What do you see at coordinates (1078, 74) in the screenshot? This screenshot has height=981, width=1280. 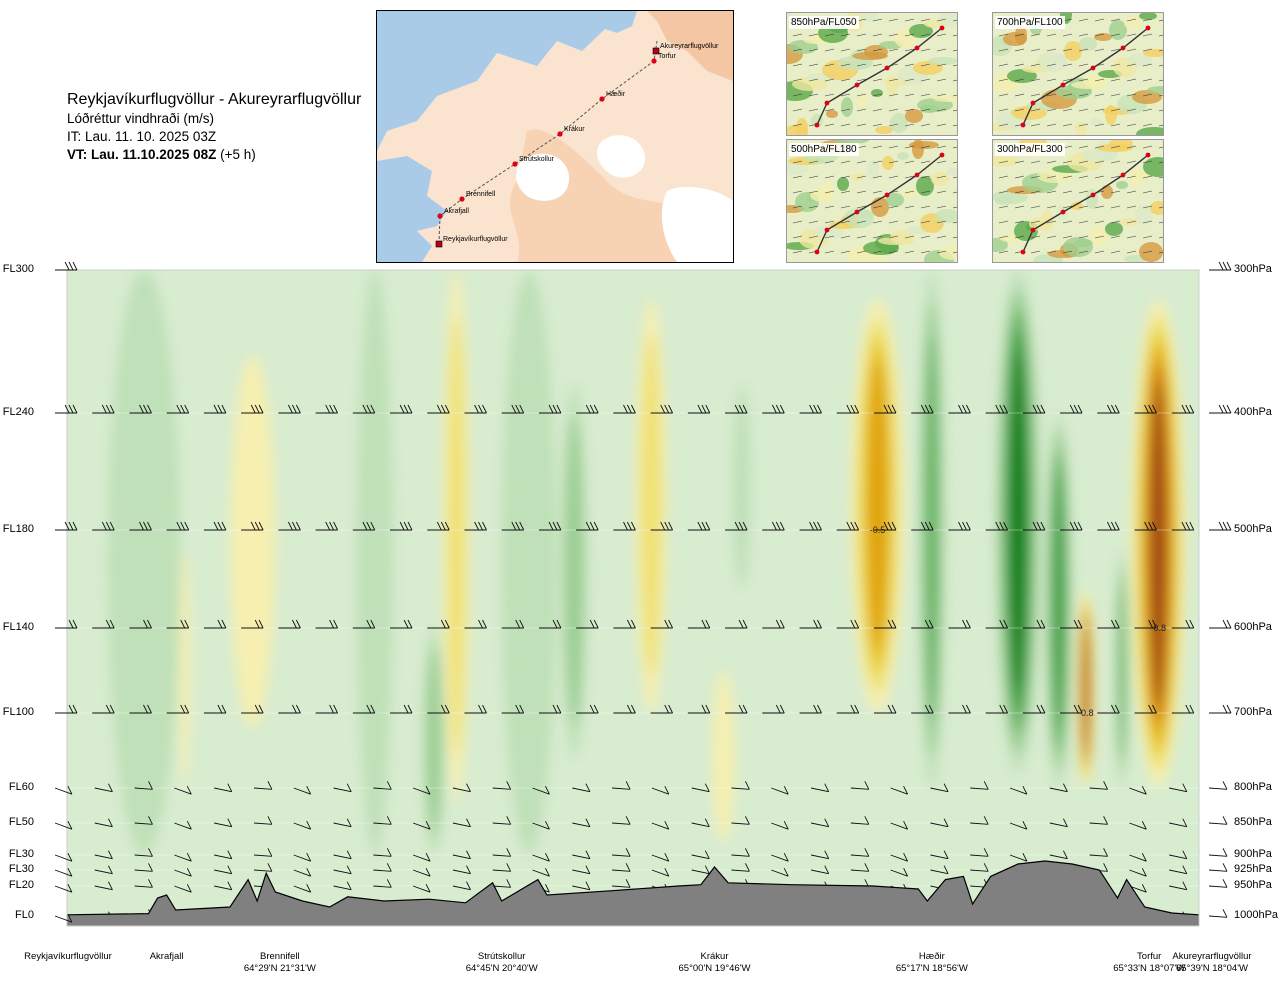 I see `mini-map-700: 700hPa/FL100` at bounding box center [1078, 74].